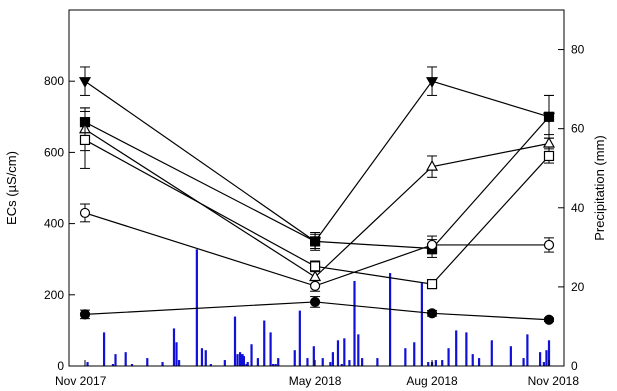  Describe the element at coordinates (599, 187) in the screenshot. I see `y2-axis-title: Precipitation (mm)` at that location.